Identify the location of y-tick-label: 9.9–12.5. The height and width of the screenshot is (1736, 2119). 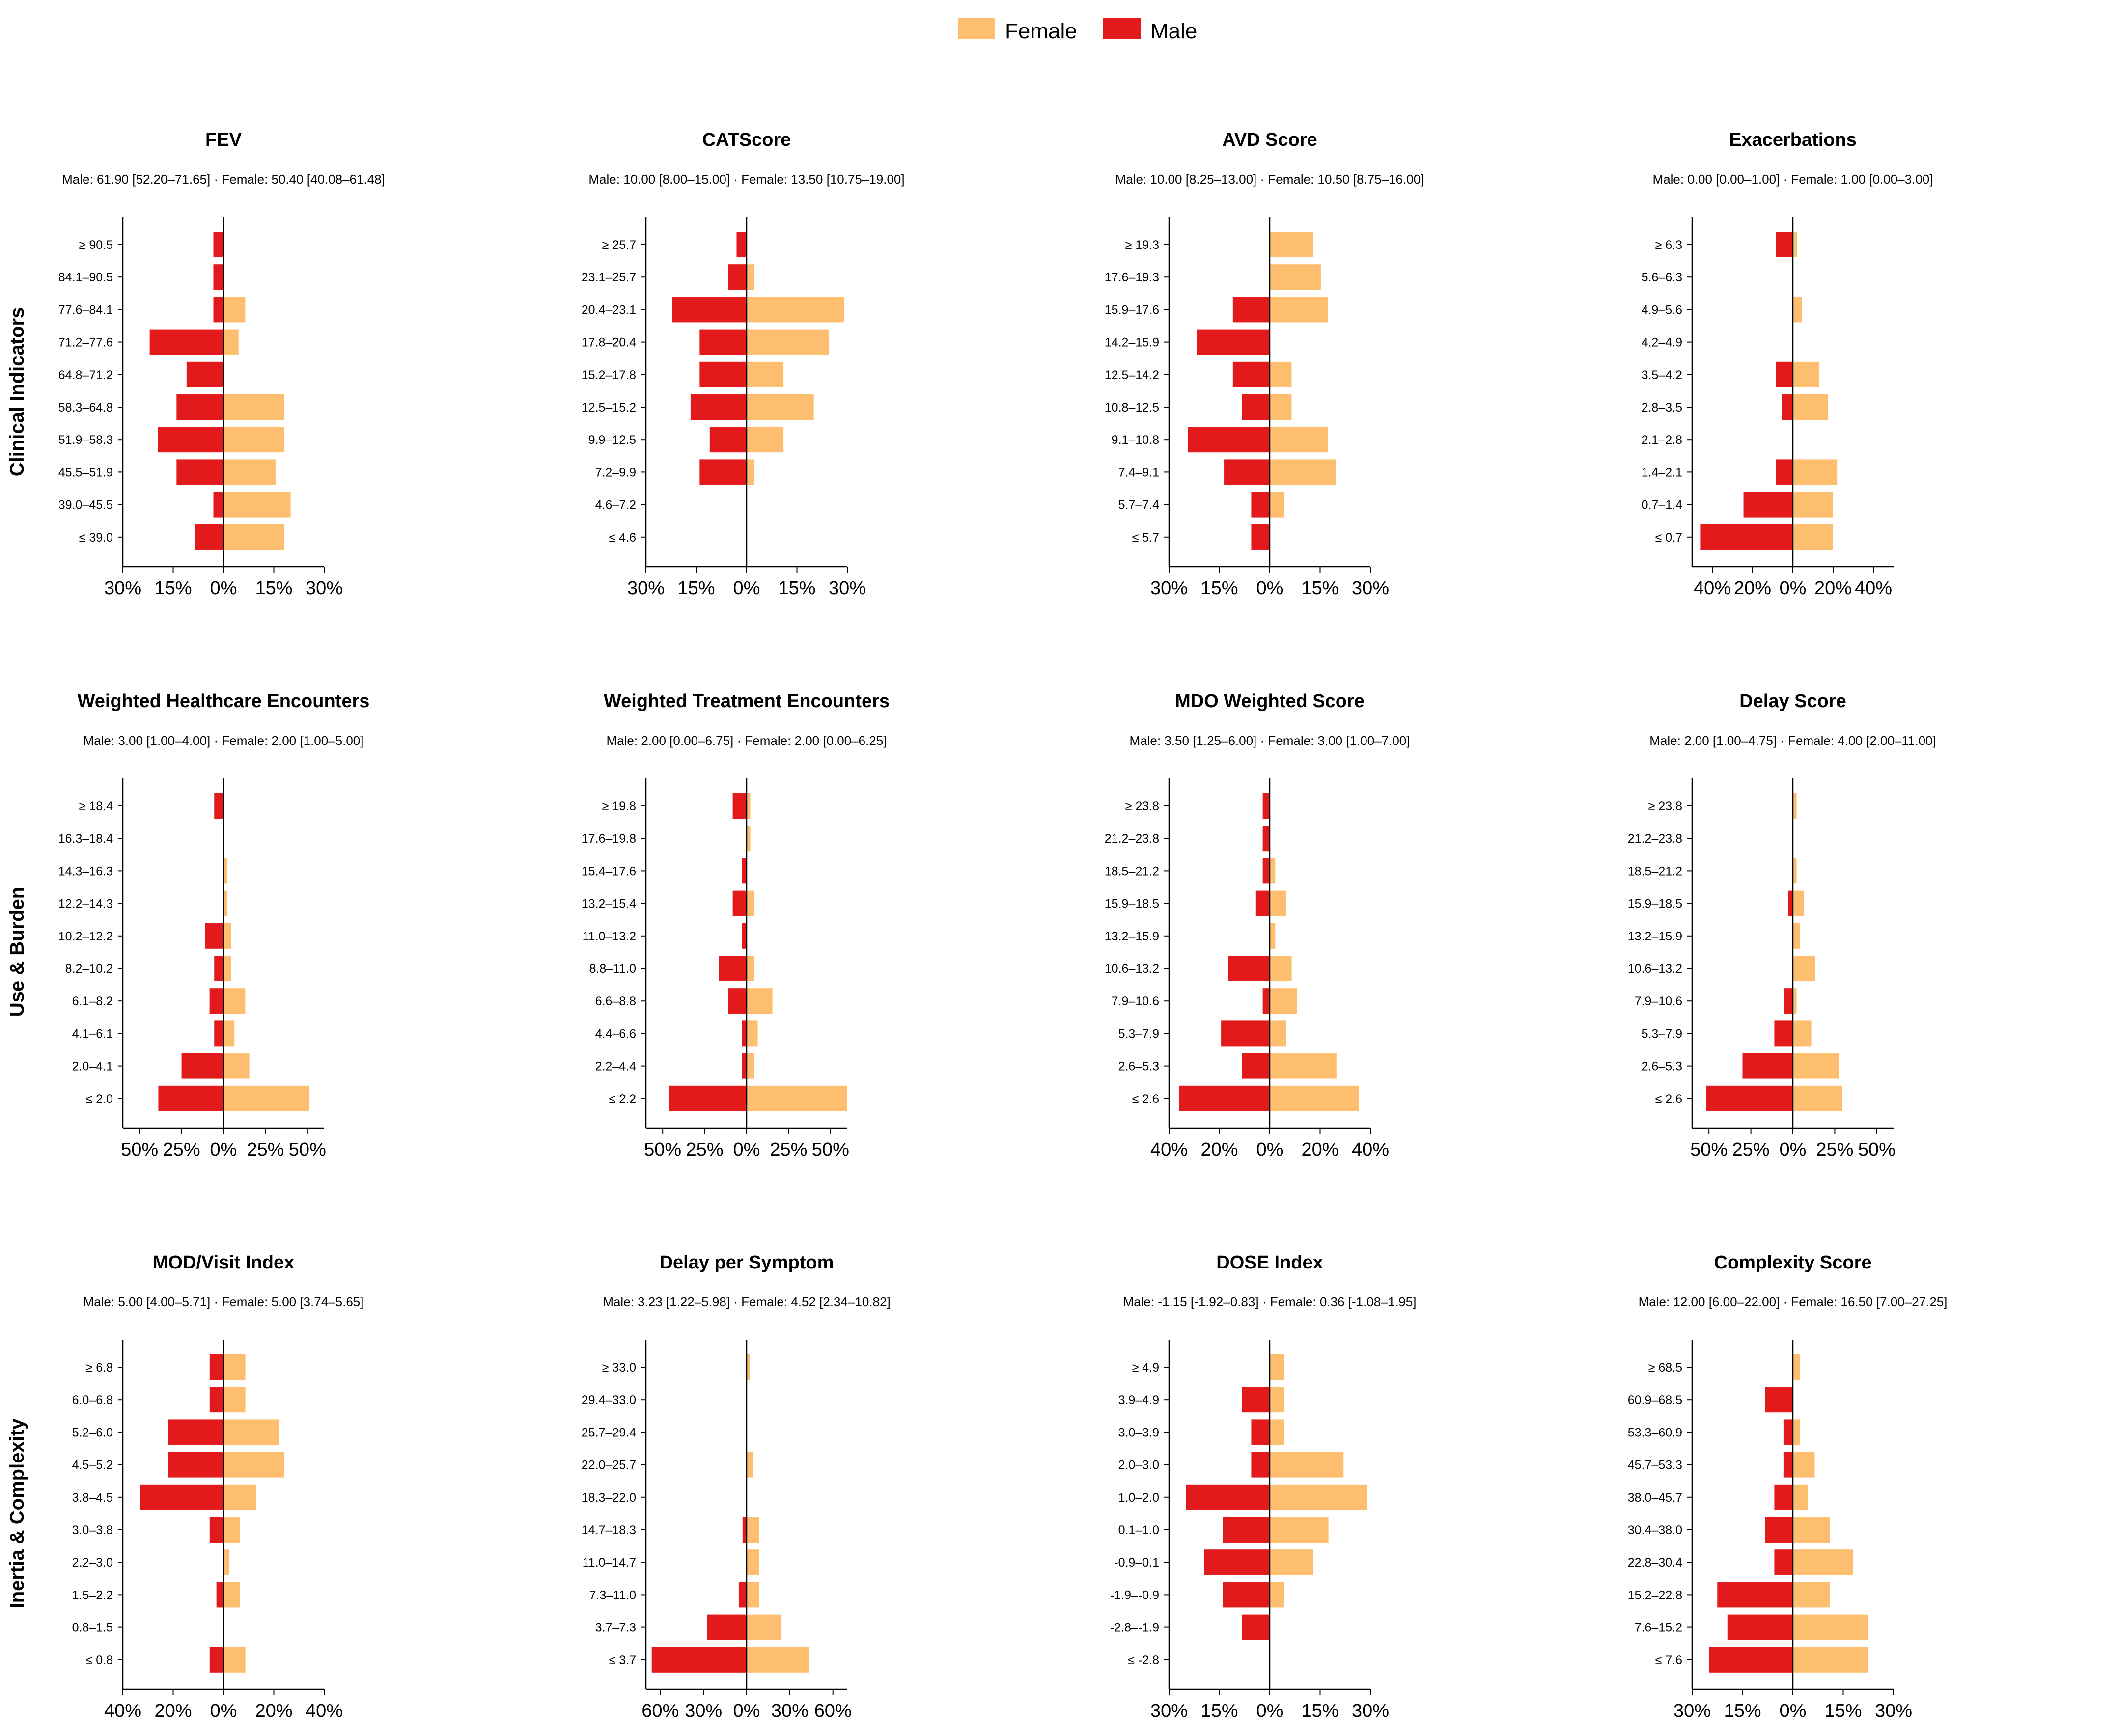
(612, 440).